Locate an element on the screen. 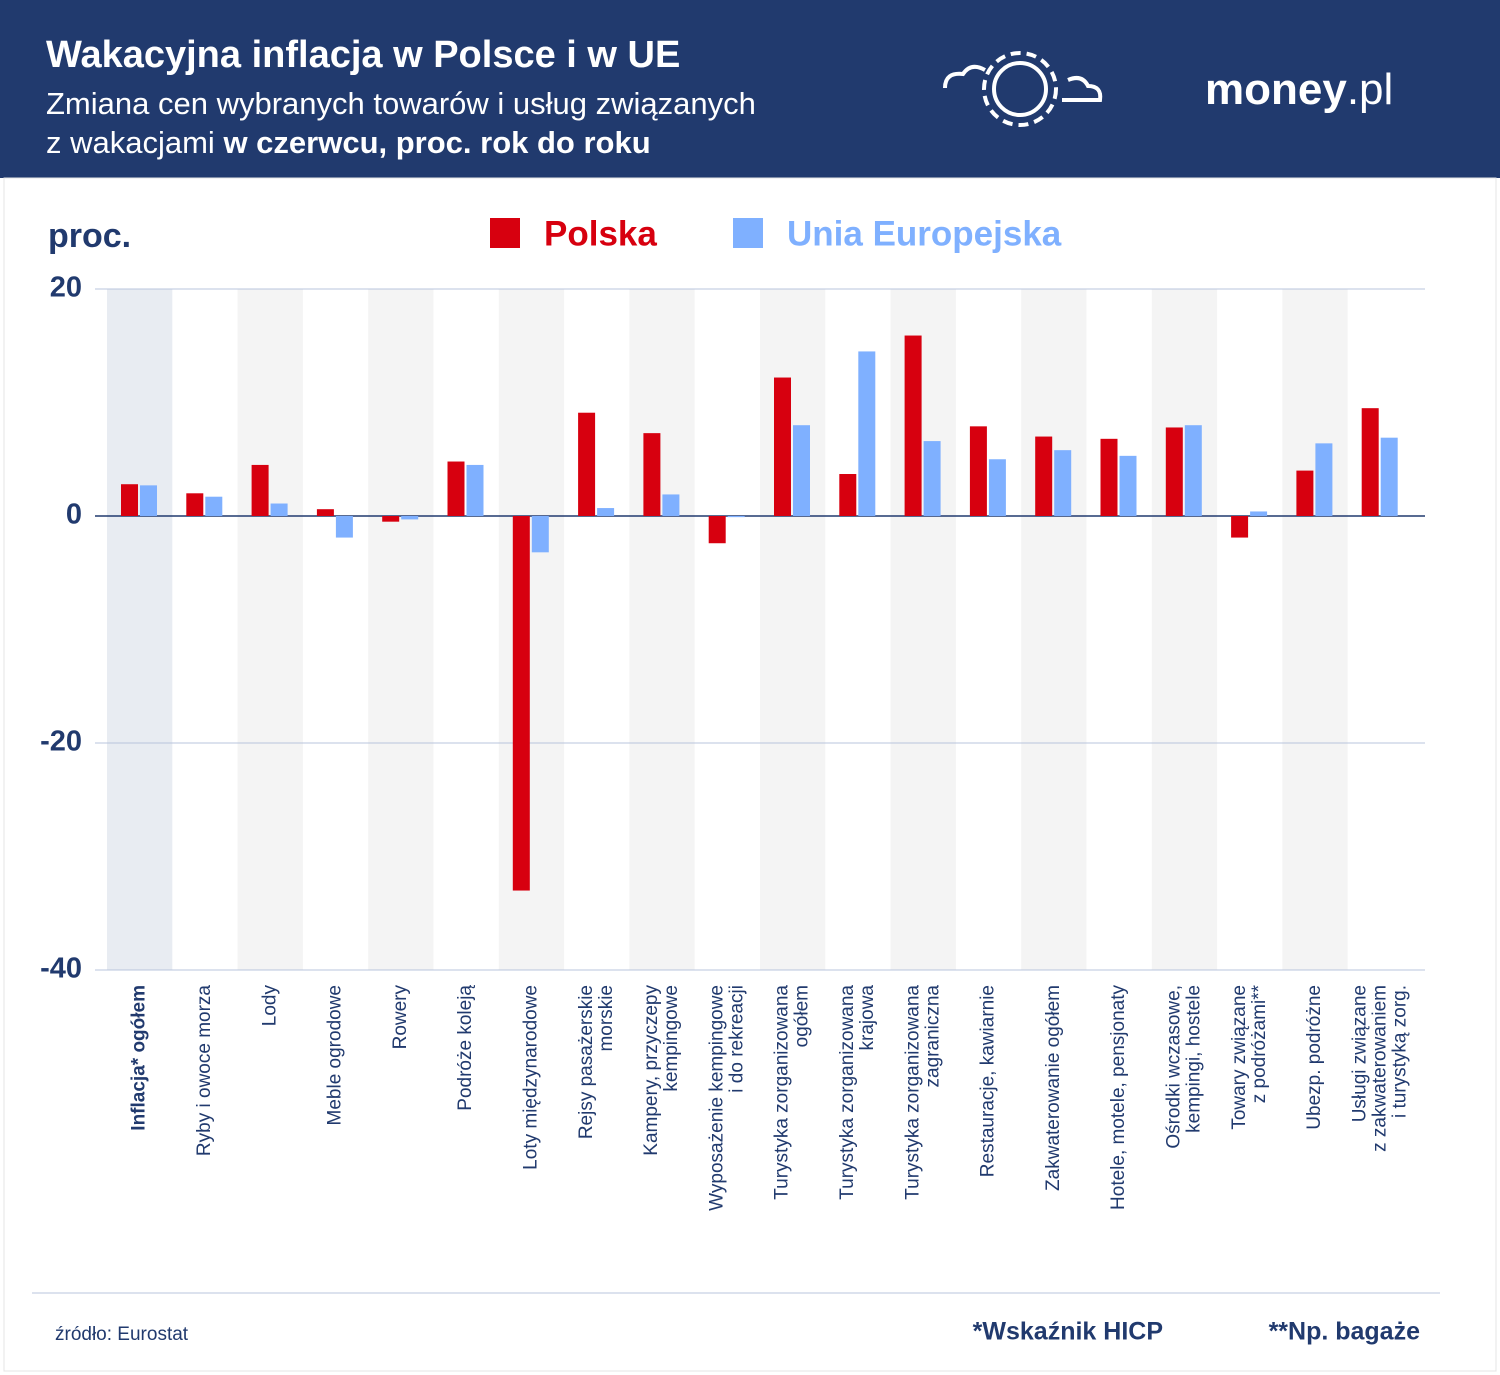  legend-label: Polska is located at coordinates (600, 233).